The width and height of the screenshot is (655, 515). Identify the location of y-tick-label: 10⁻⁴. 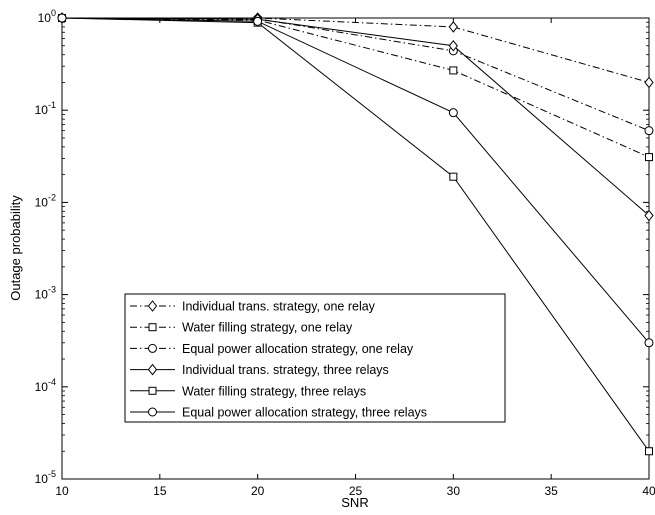
(45, 385).